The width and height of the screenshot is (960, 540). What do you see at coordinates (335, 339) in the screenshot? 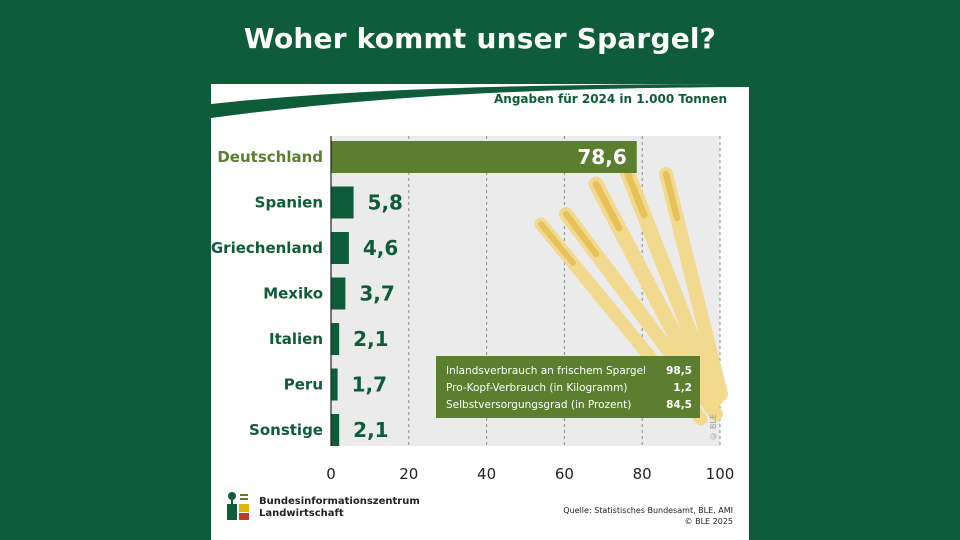
I see `bar-italien` at bounding box center [335, 339].